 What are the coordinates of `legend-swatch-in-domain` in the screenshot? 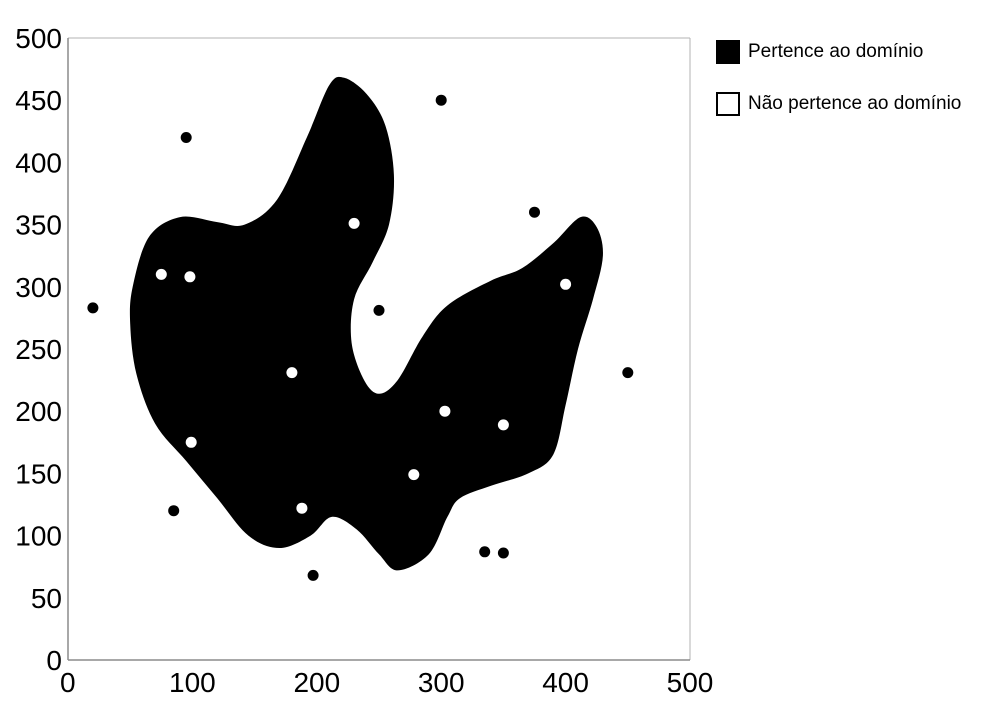 It's located at (728, 52).